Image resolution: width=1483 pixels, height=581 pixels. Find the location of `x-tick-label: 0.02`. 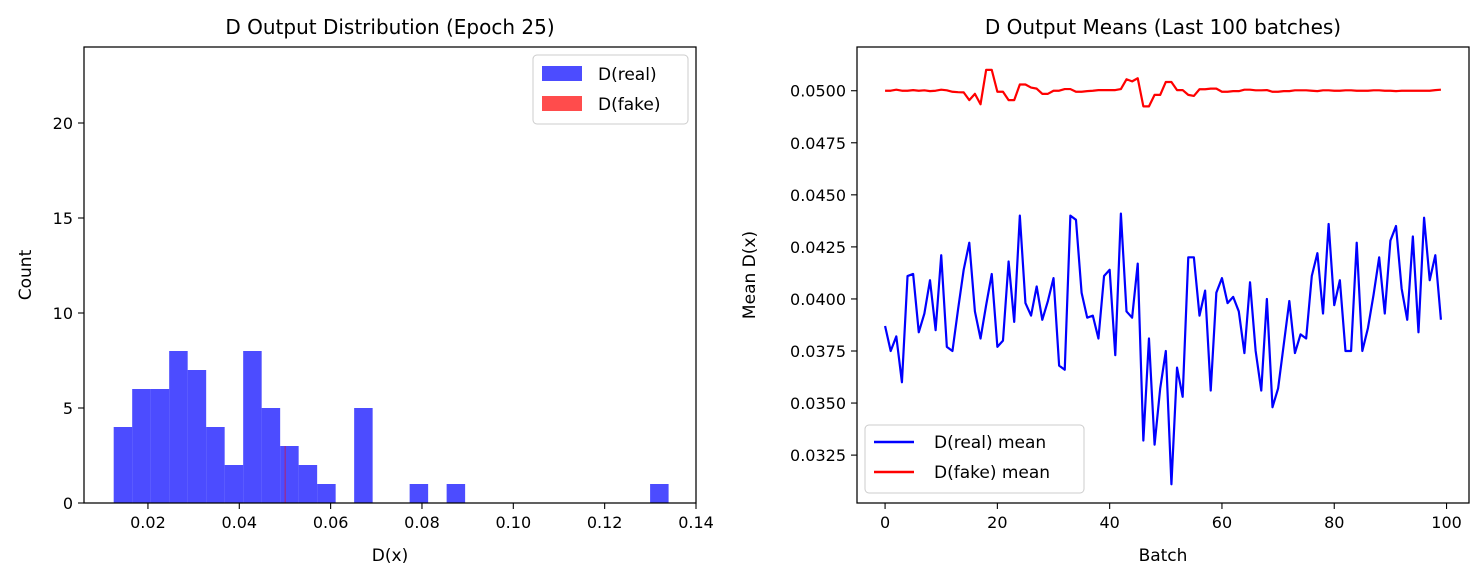

x-tick-label: 0.02 is located at coordinates (148, 522).